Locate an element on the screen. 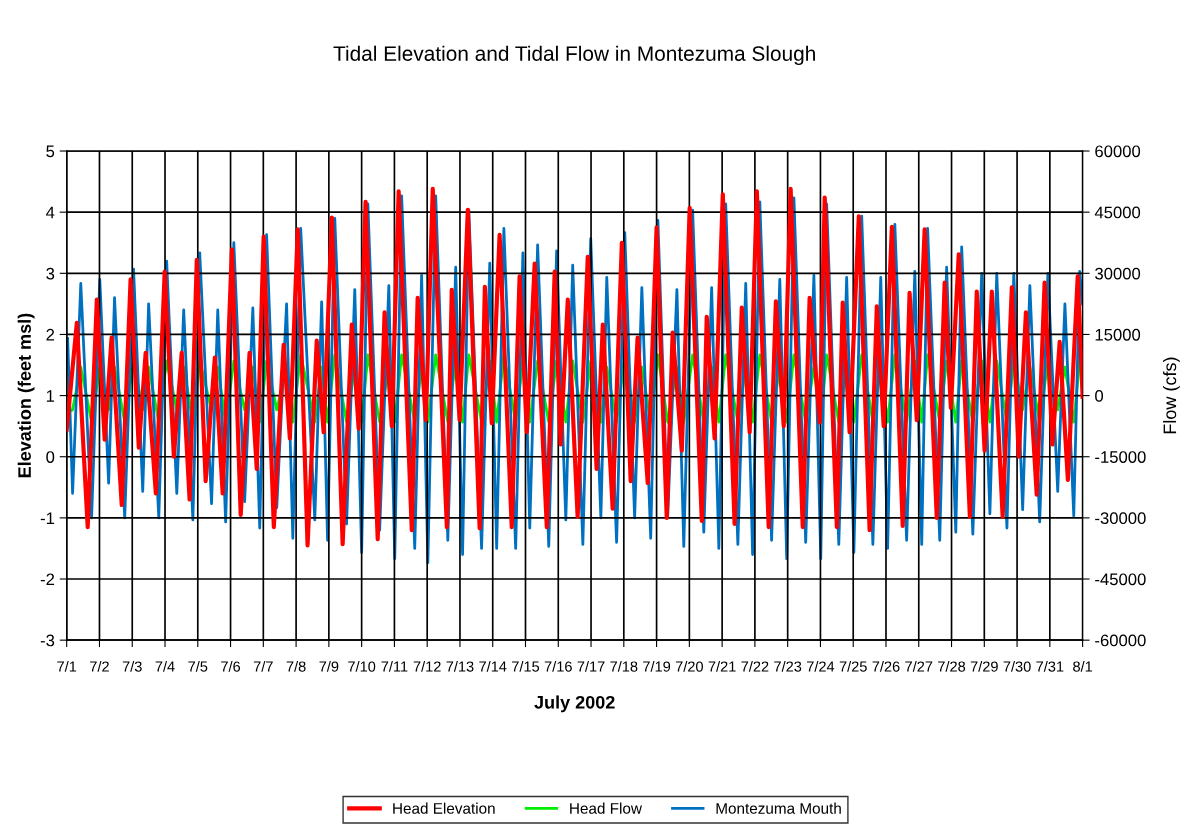 This screenshot has width=1191, height=839. y2-tick-label: 0 is located at coordinates (1099, 395).